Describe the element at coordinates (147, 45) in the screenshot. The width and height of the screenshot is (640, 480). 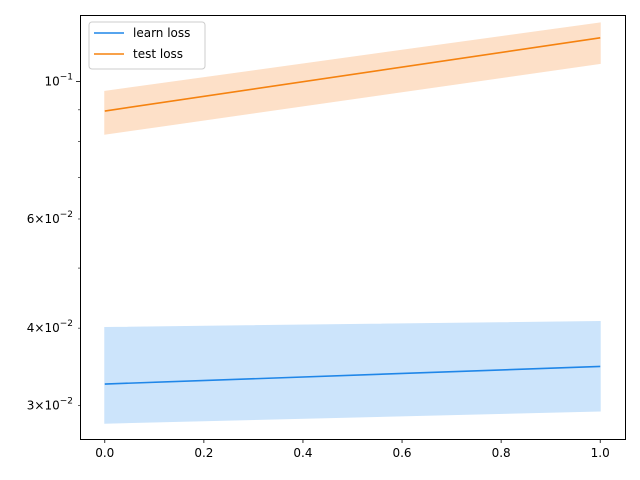
I see `legend: learn loss test loss` at that location.